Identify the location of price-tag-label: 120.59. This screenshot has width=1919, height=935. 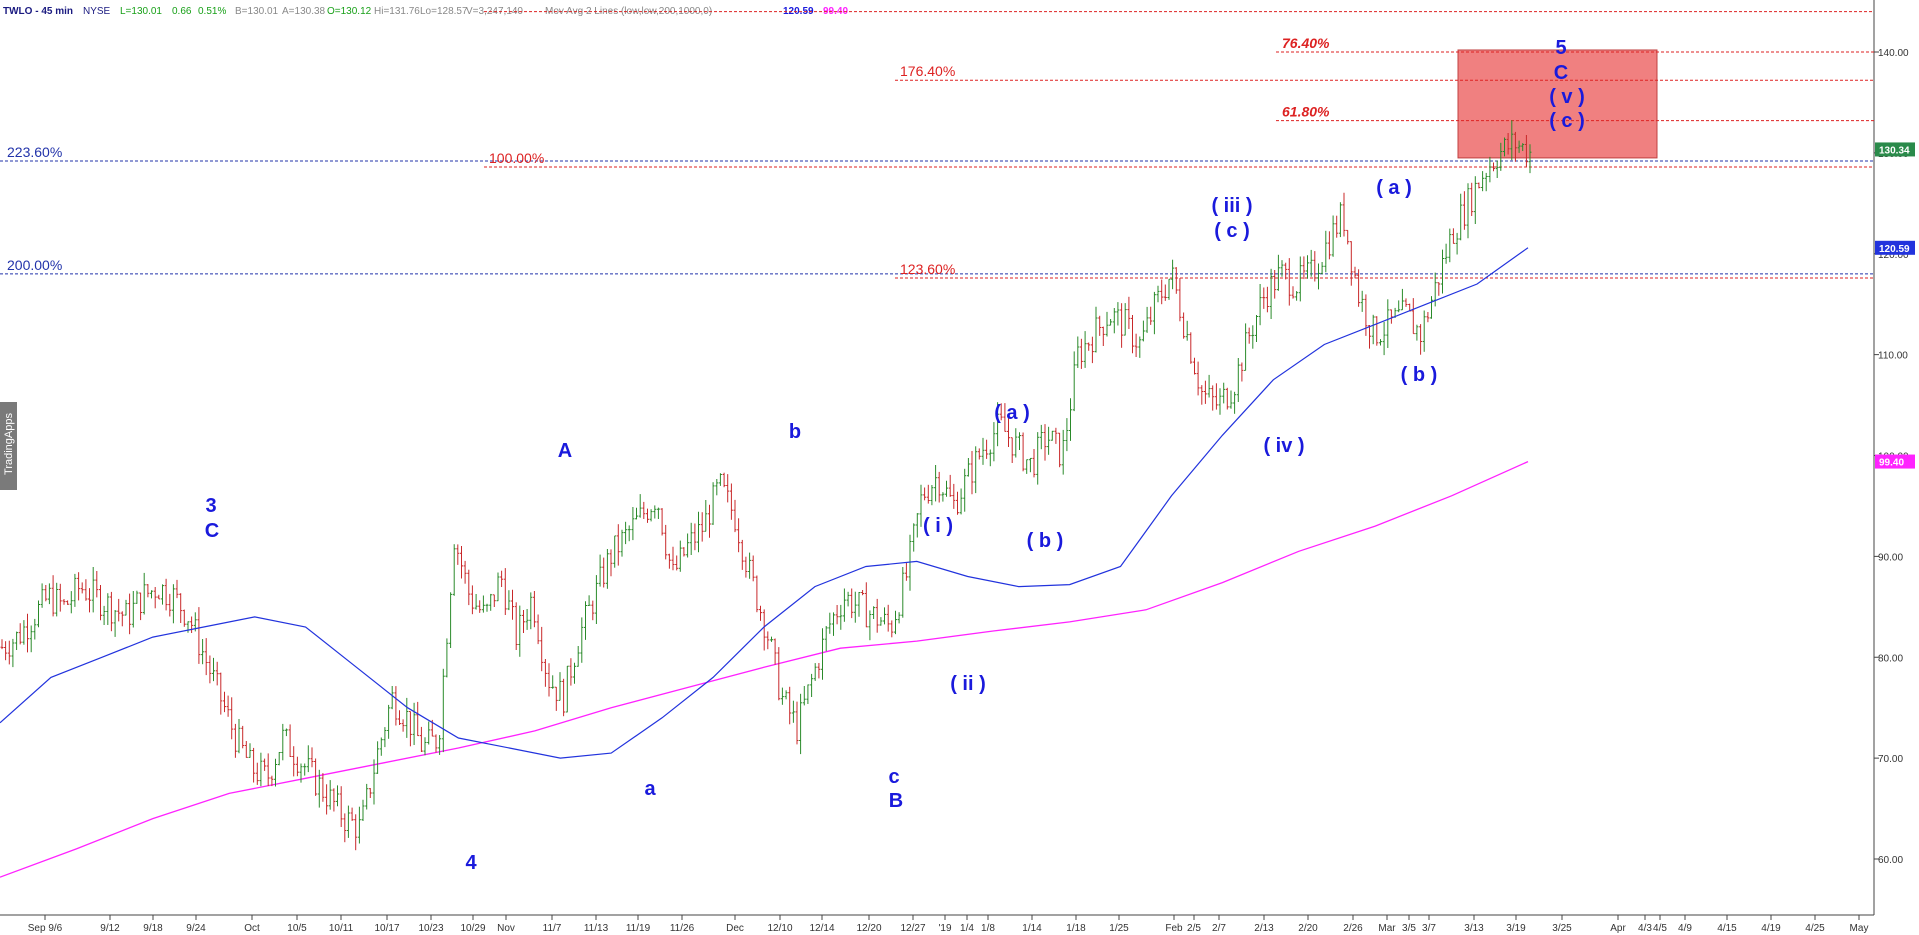
(1894, 249).